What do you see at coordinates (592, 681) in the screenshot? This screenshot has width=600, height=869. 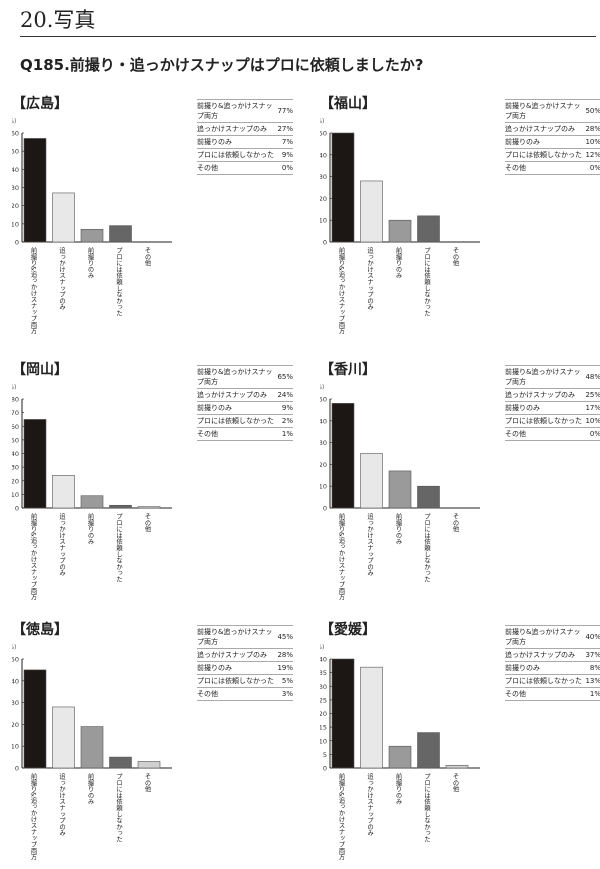 I see `table-value: 13%` at bounding box center [592, 681].